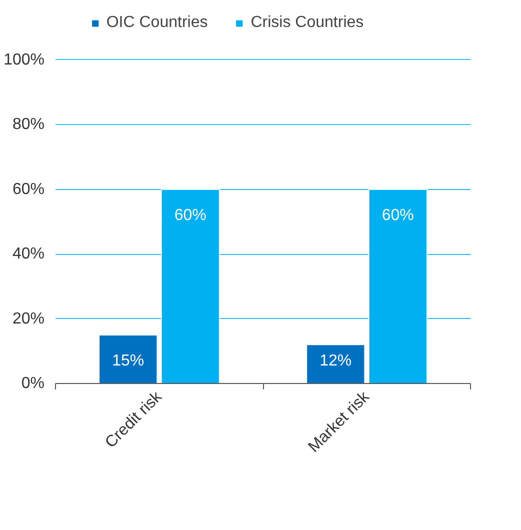 The image size is (521, 530). What do you see at coordinates (24, 59) in the screenshot?
I see `y-tick-label: 100%` at bounding box center [24, 59].